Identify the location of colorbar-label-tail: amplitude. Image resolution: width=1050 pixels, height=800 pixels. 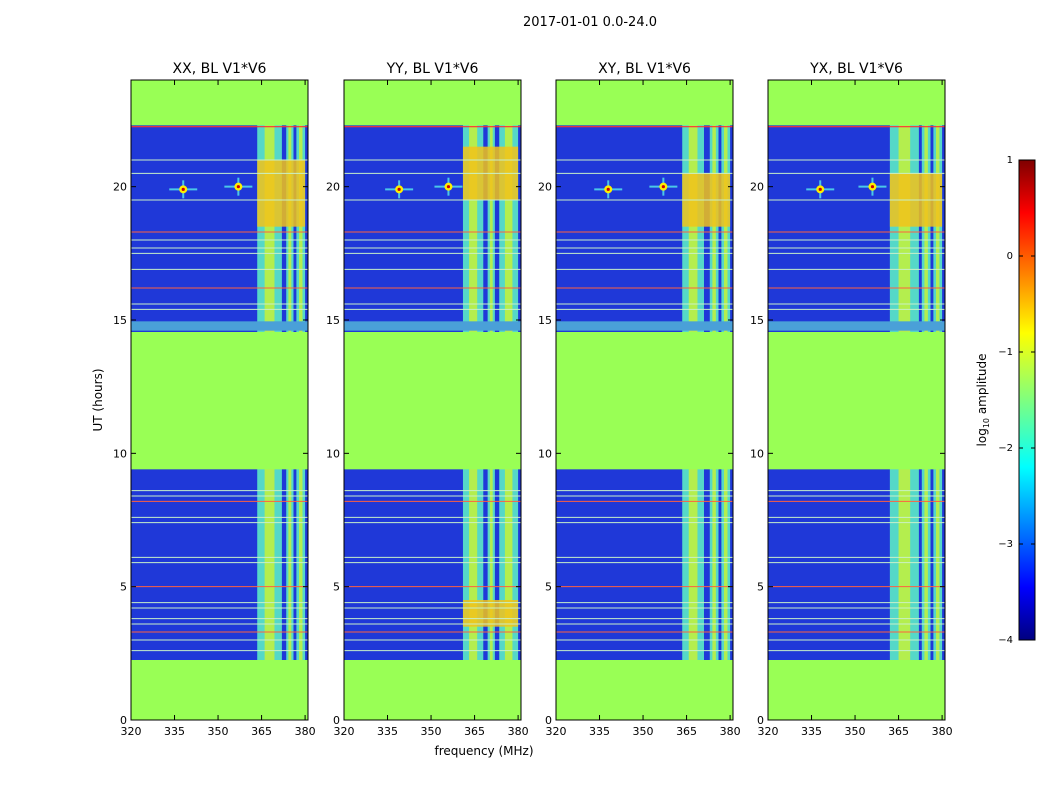
(982, 386).